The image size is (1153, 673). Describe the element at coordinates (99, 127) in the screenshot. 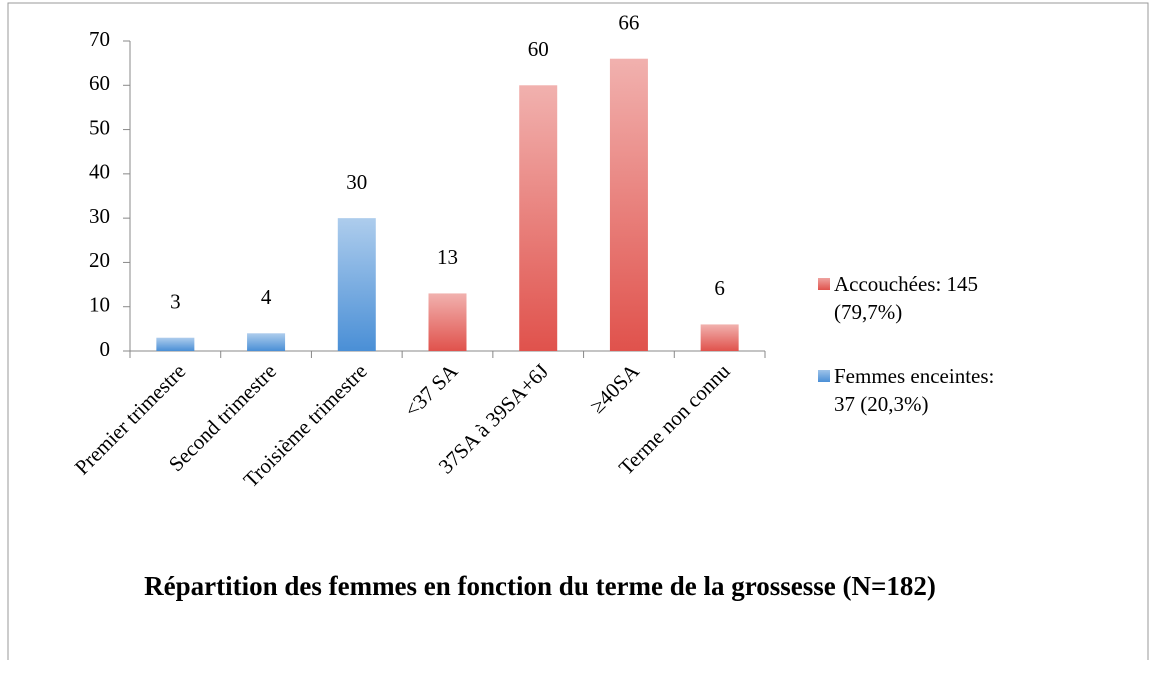

I see `y-tick-label: 50` at that location.